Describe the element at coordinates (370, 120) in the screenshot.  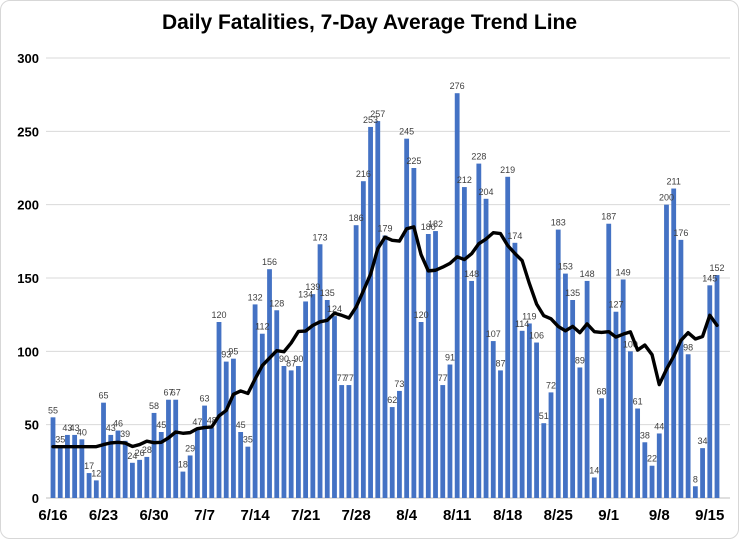
I see `data-label: 253` at that location.